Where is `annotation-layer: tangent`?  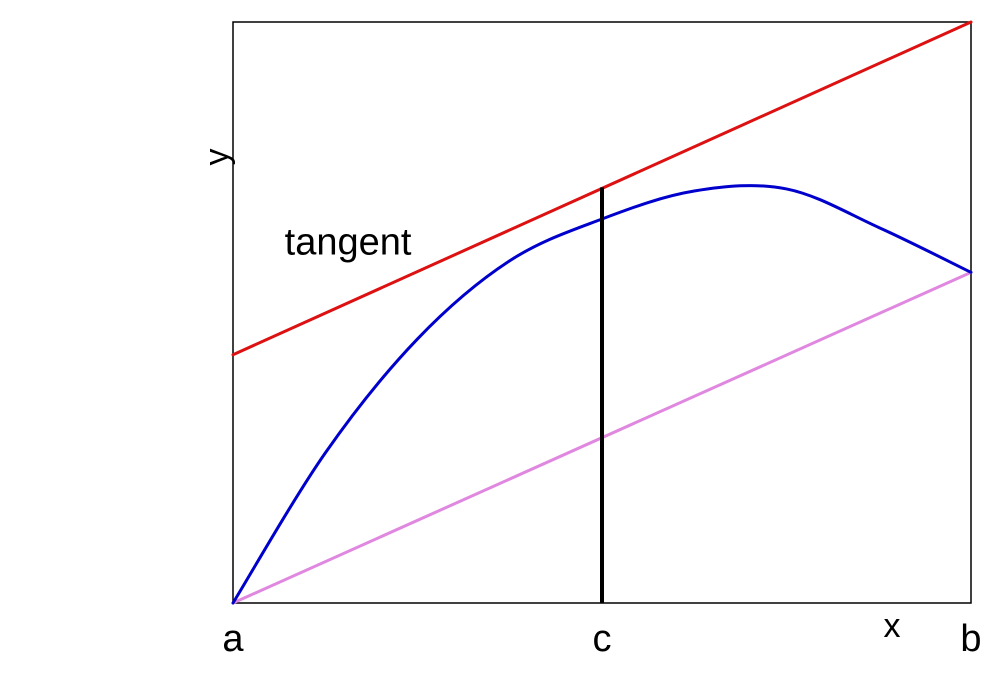 annotation-layer: tangent is located at coordinates (348, 242).